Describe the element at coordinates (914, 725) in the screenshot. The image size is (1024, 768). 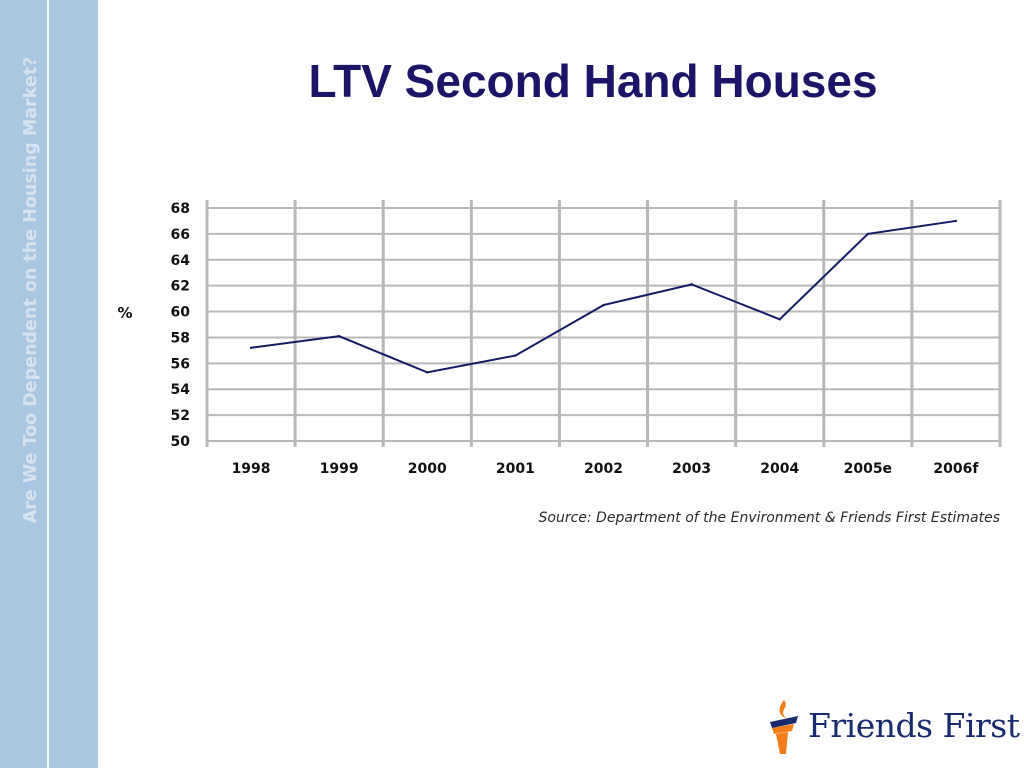
I see `logo-text: Friends First` at that location.